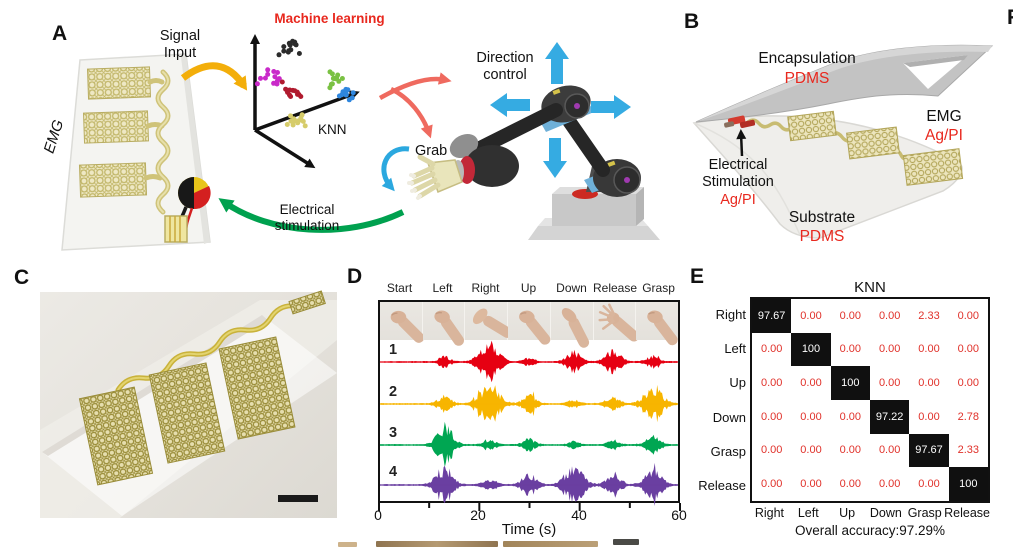  I want to click on gesture-label: Start, so click(399, 288).